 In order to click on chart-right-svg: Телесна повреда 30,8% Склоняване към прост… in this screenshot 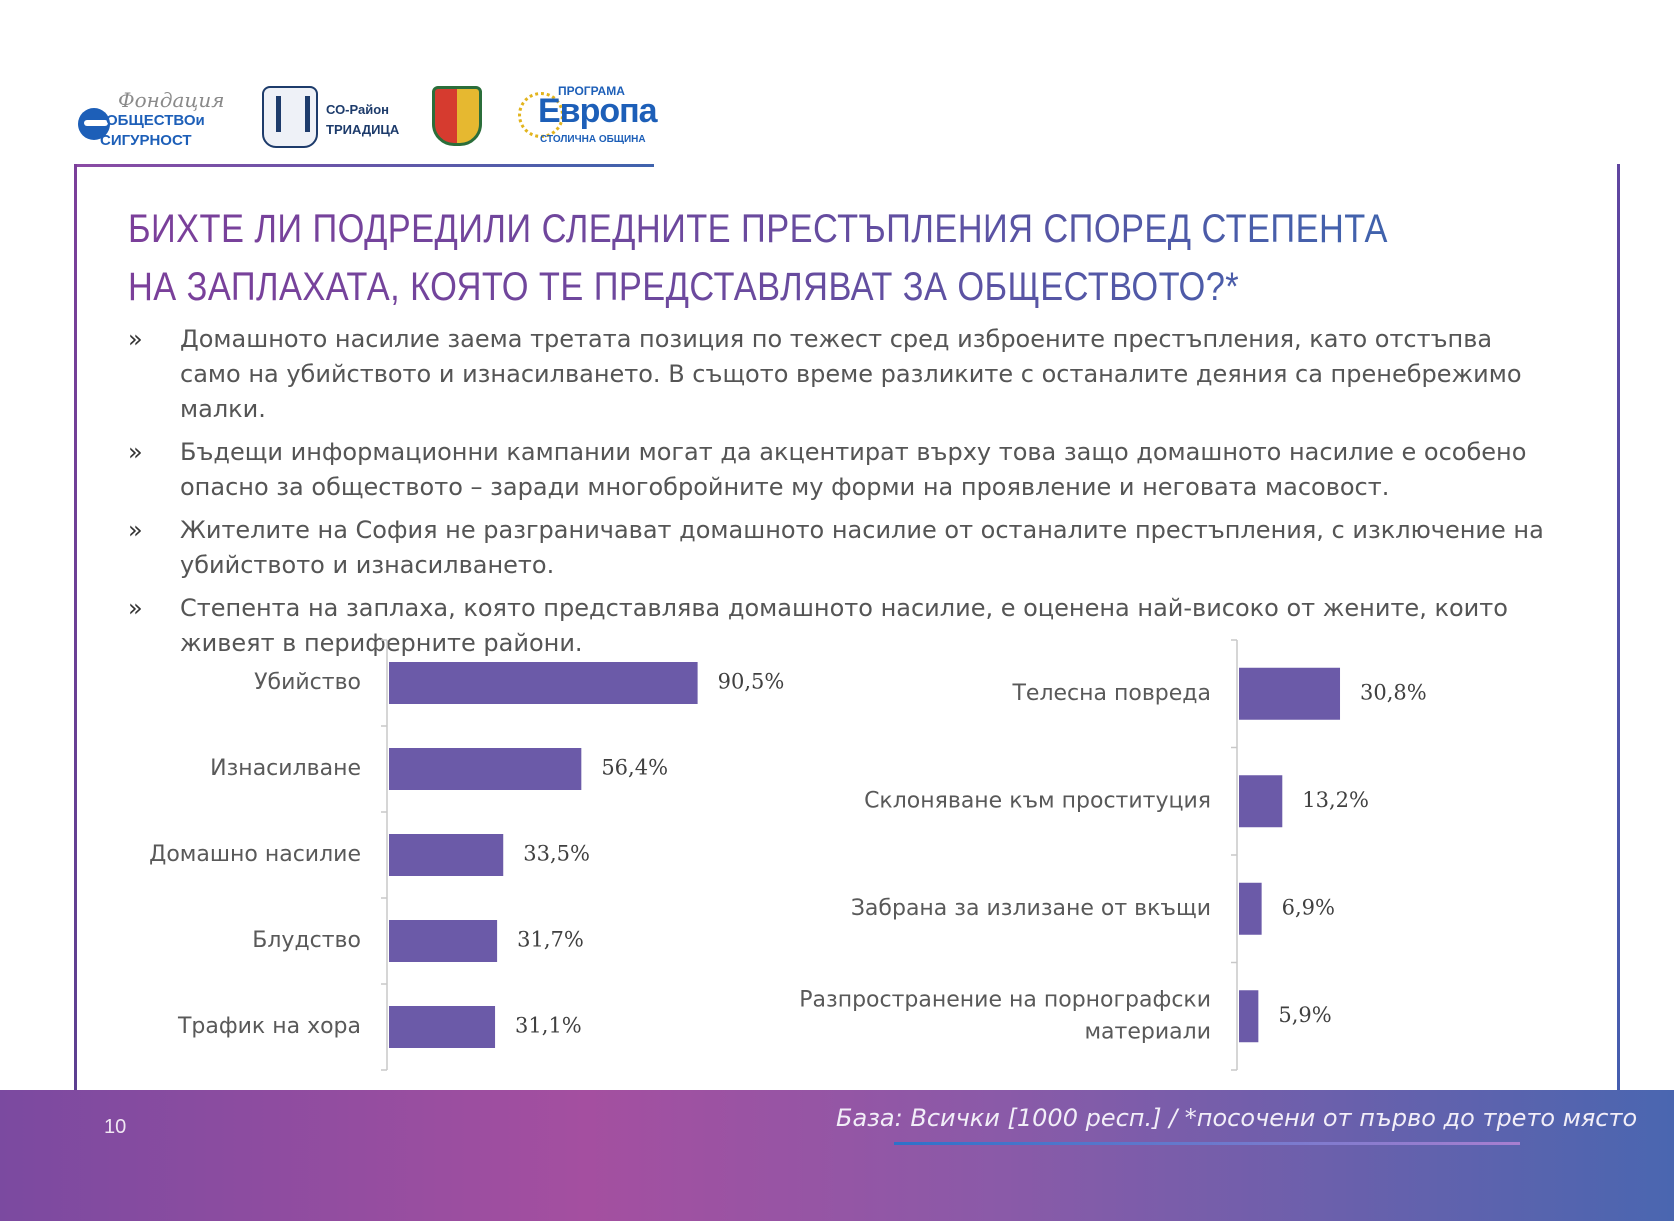, I will do `click(1113, 855)`.